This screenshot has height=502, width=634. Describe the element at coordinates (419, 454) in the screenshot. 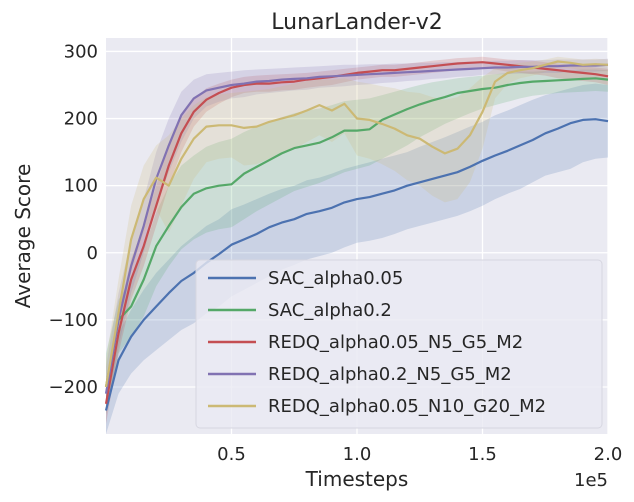

I see `x-tick-labels: 0.5 1.0 1.5 2.0` at that location.